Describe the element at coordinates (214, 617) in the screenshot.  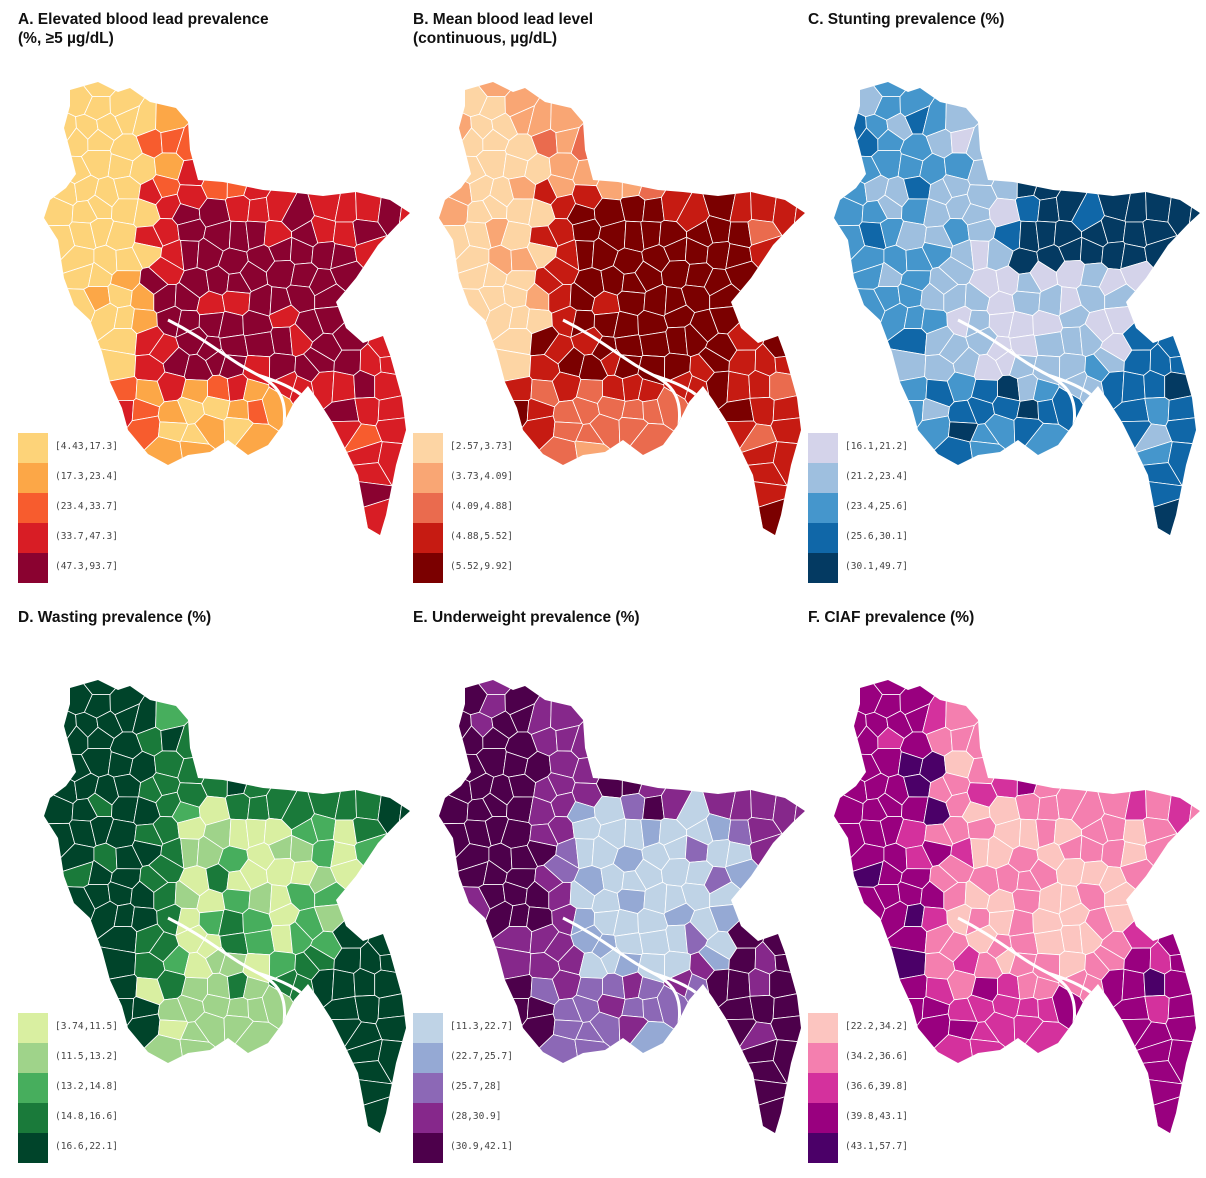
I see `panel-title: D. Wasting prevalence (%)` at that location.